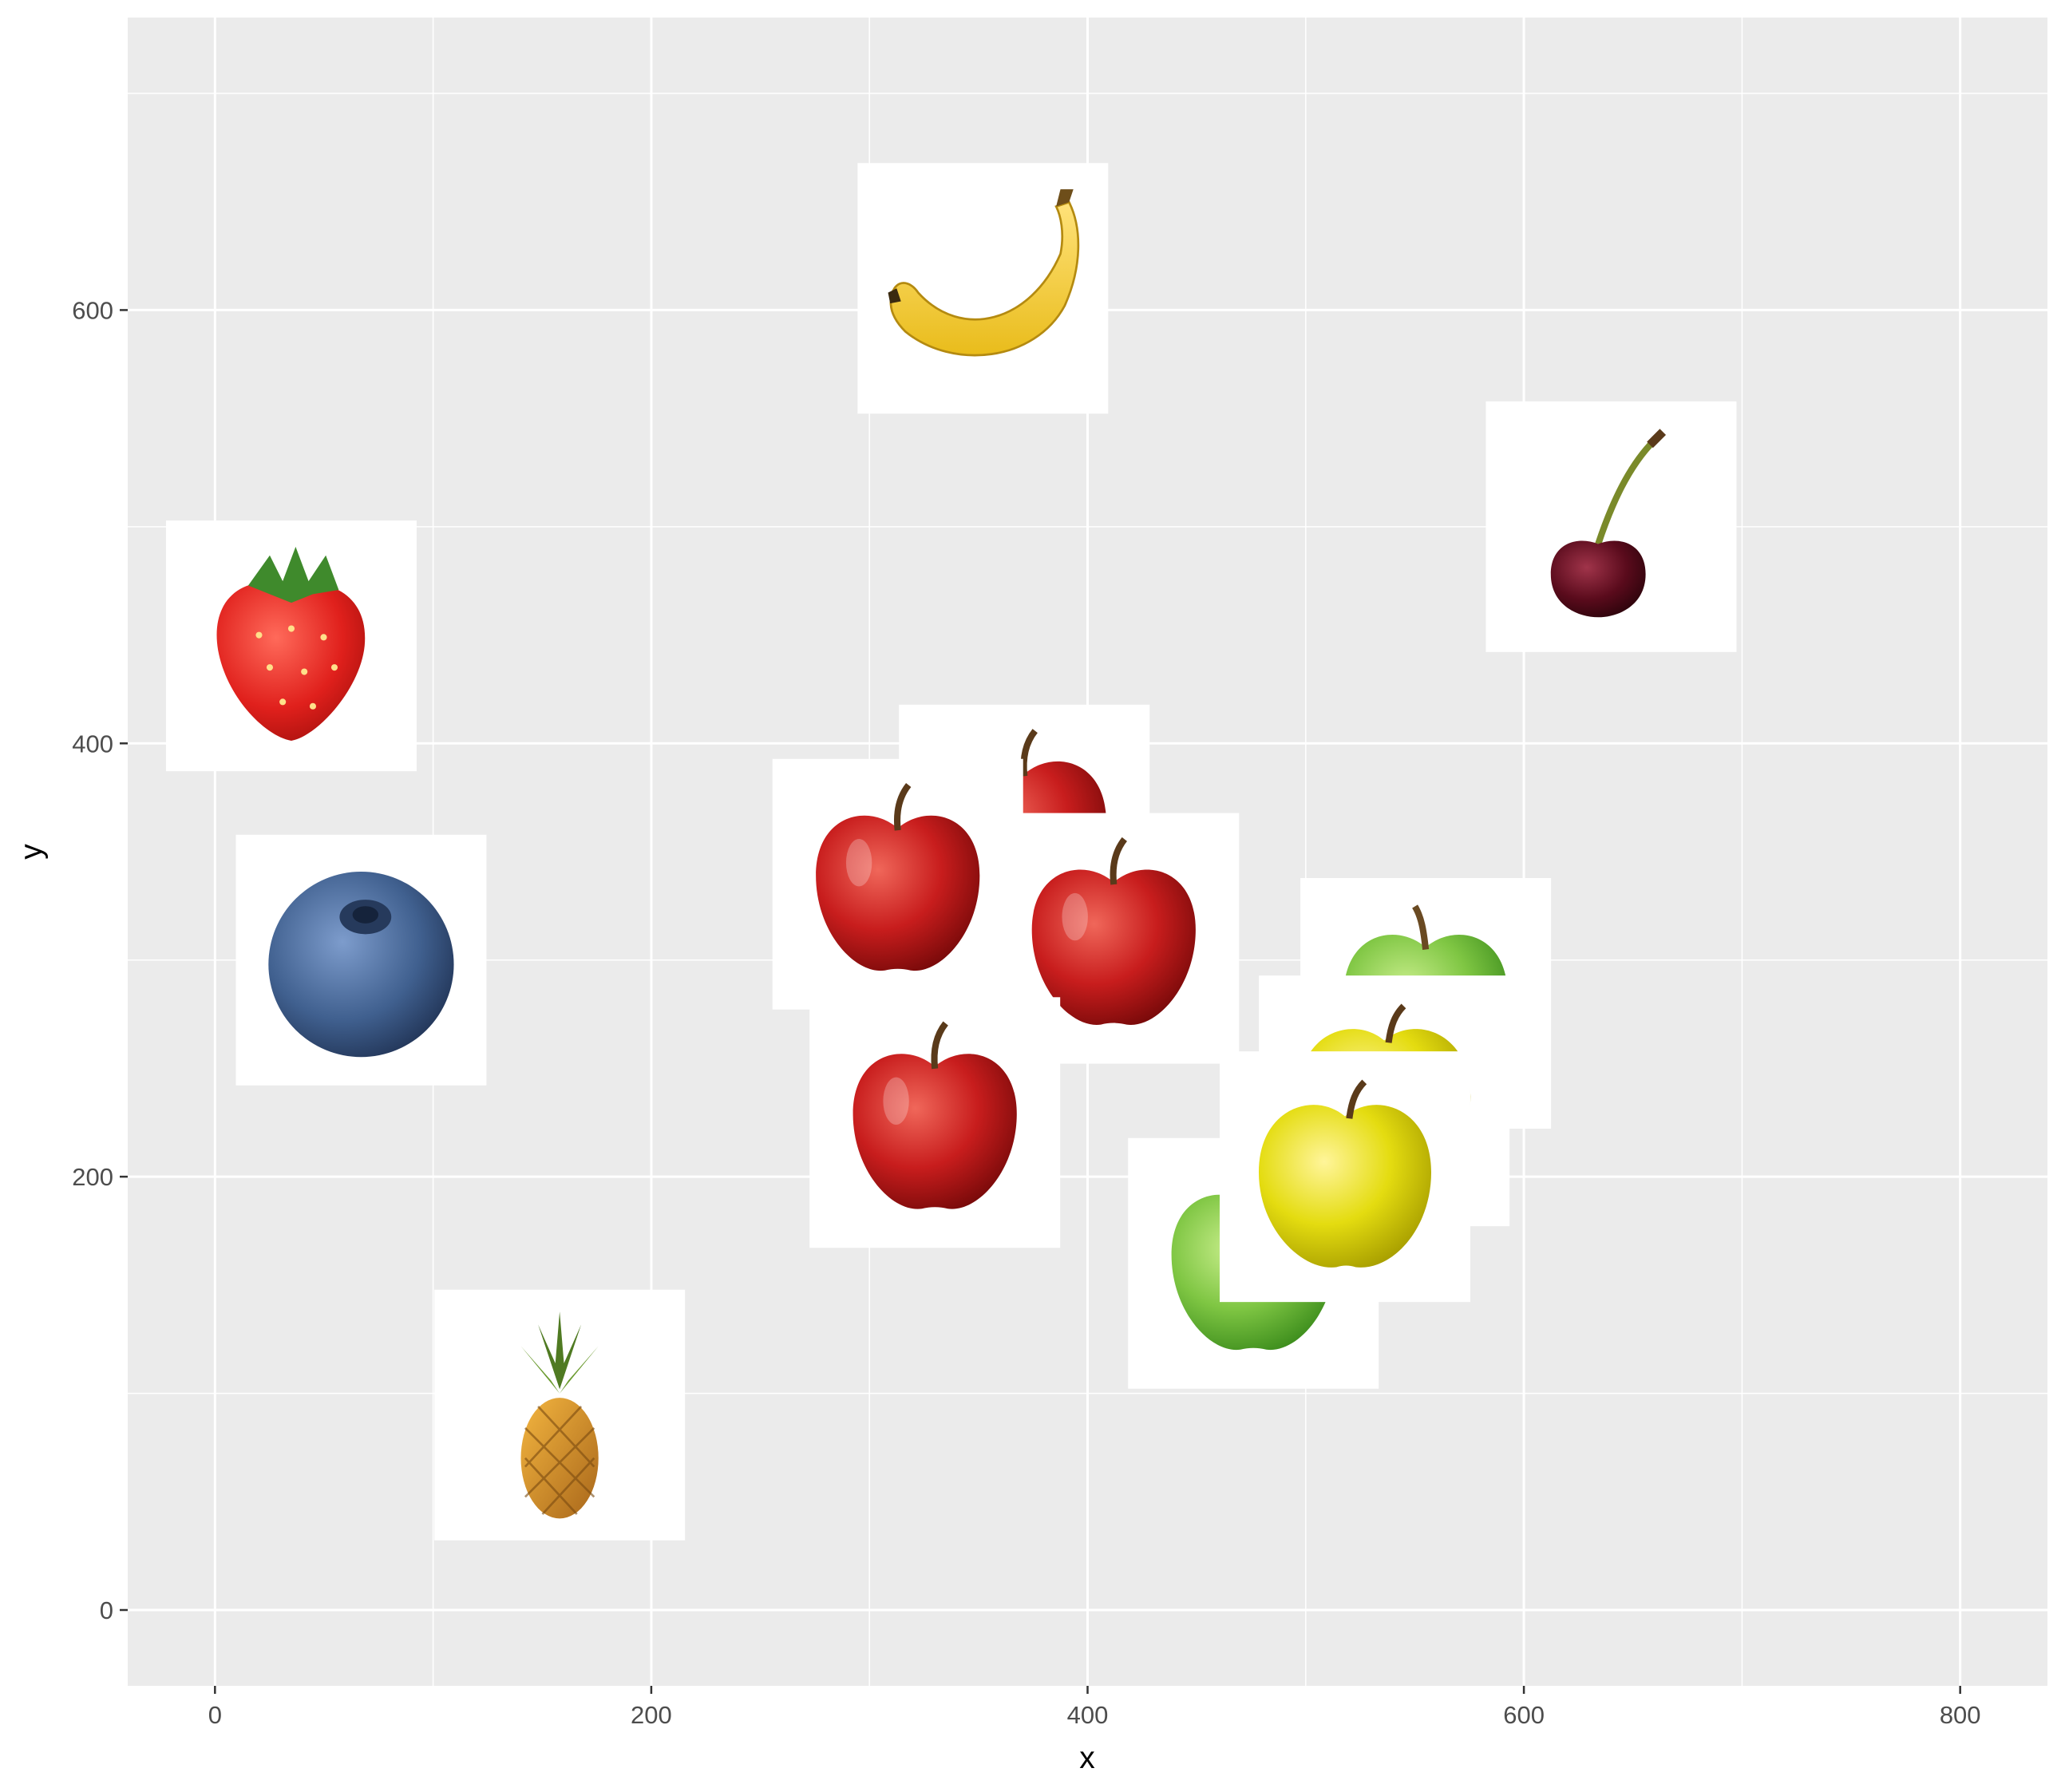  I want to click on pineapple-point, so click(560, 1415).